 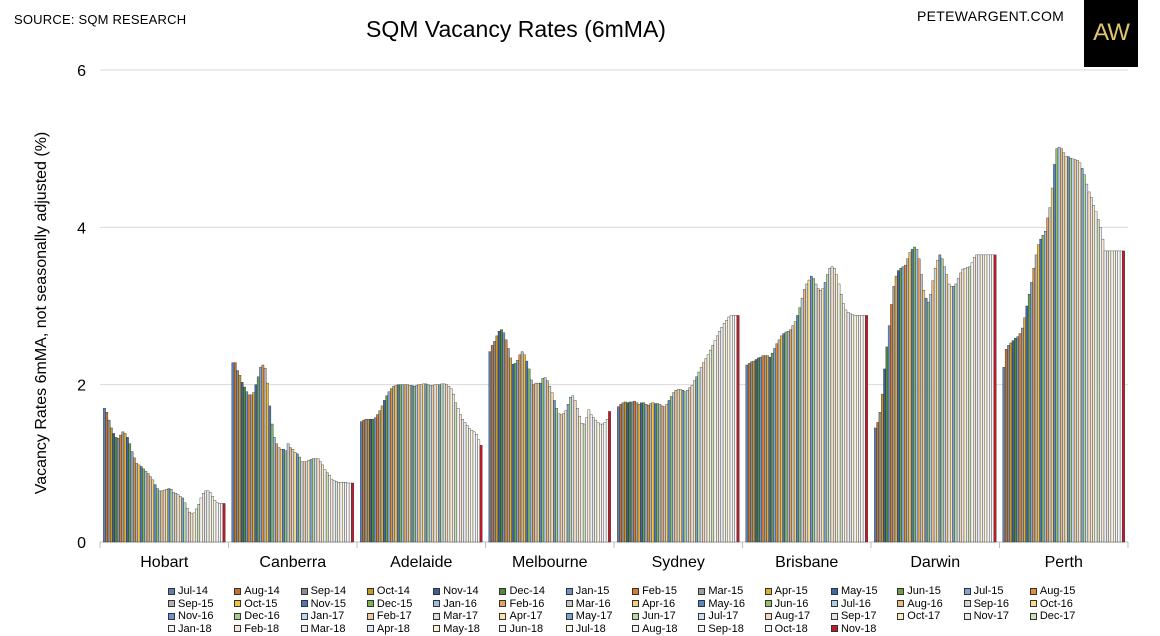 What do you see at coordinates (797, 629) in the screenshot?
I see `legend-item: Oct-18` at bounding box center [797, 629].